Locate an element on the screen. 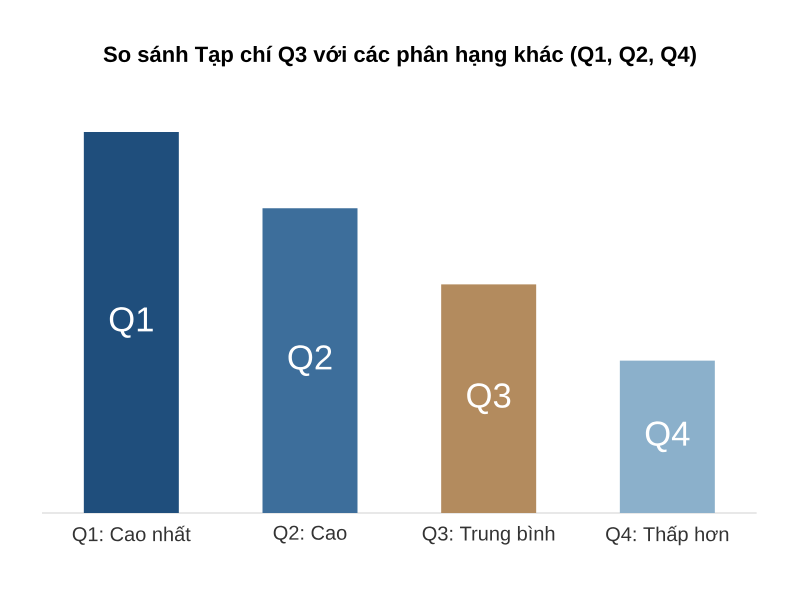 The width and height of the screenshot is (800, 600). annotation: Q1 is located at coordinates (131, 322).